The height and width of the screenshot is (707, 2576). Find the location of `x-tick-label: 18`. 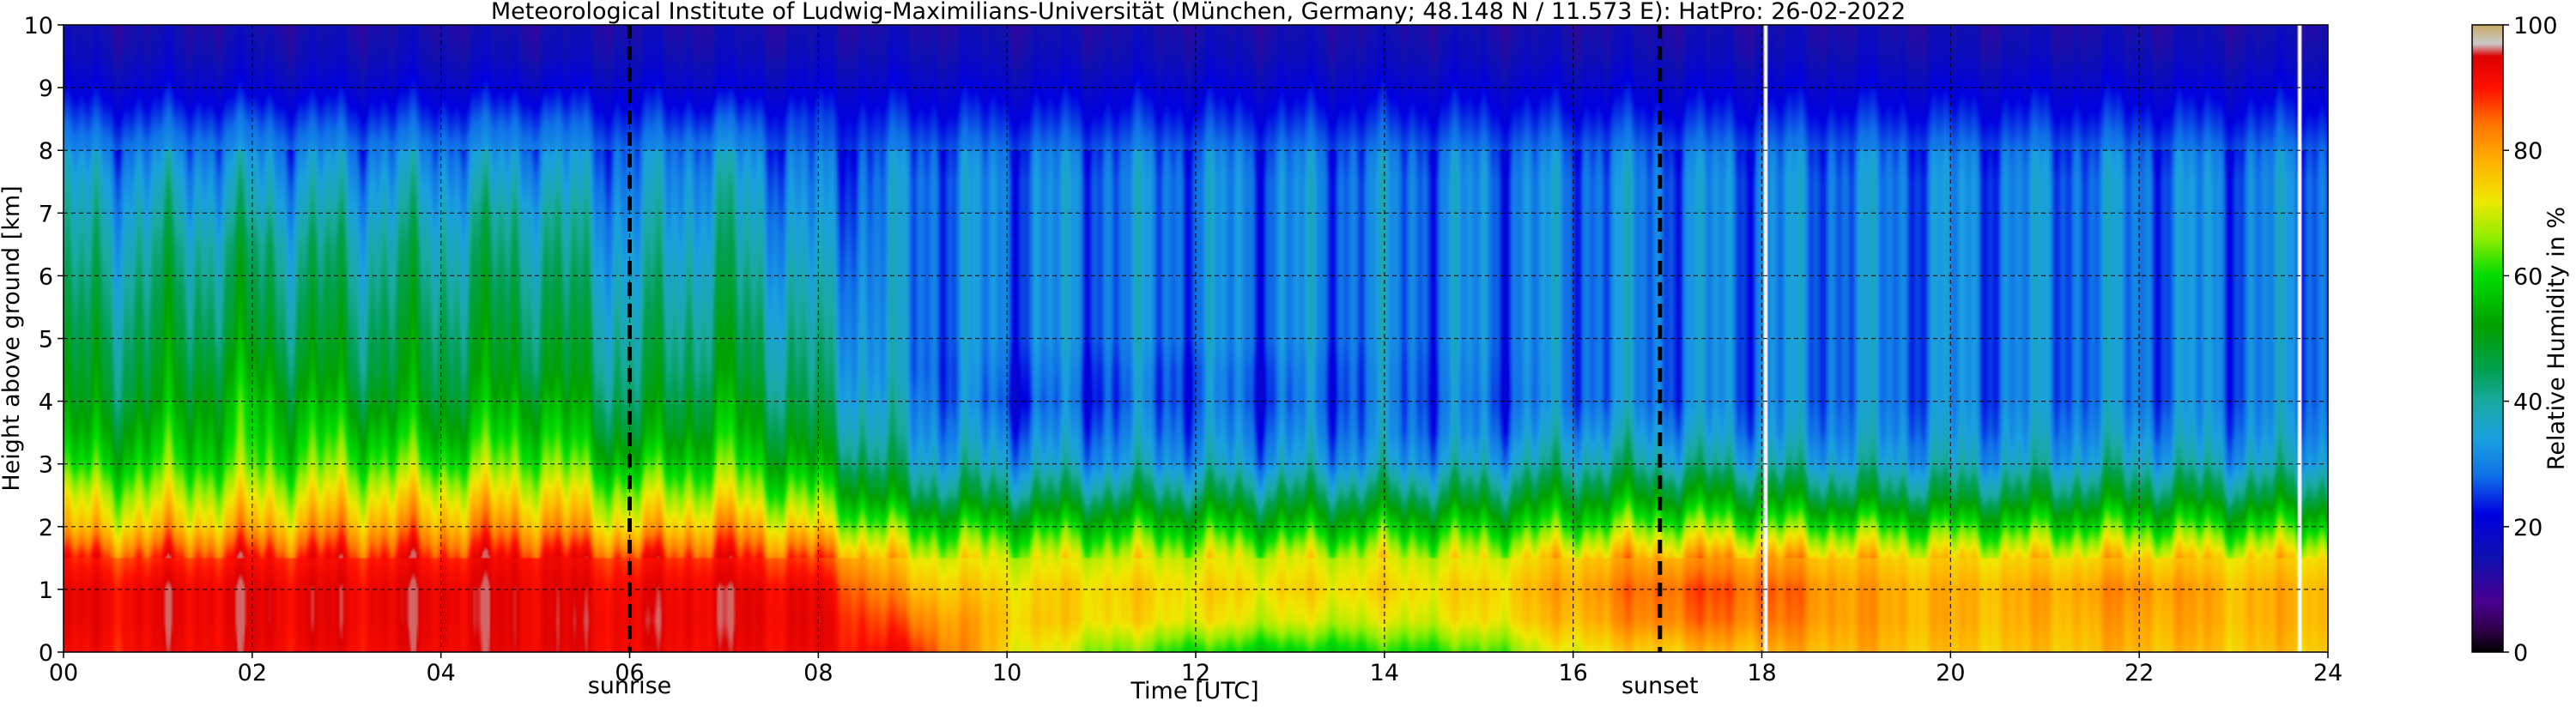

x-tick-label: 18 is located at coordinates (1761, 673).